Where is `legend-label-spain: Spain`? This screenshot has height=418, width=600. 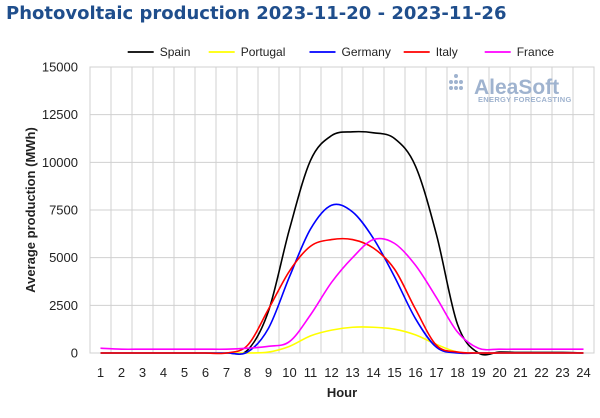 legend-label-spain: Spain is located at coordinates (175, 52).